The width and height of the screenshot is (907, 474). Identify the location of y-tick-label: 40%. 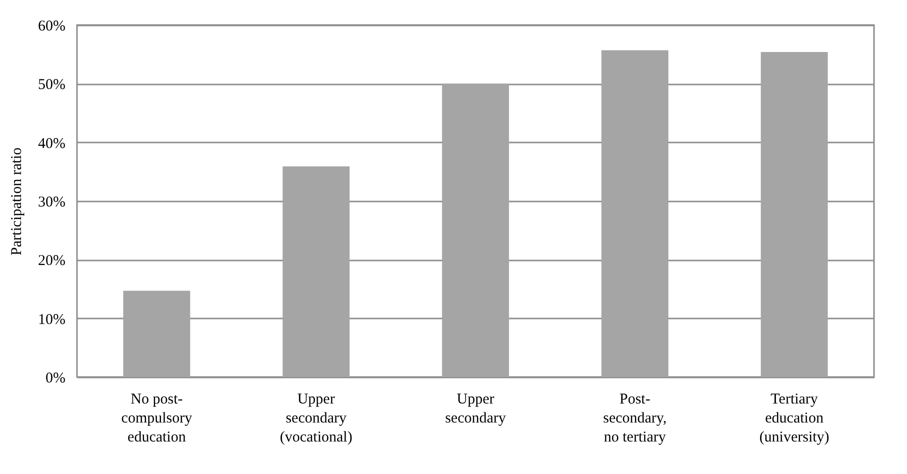
(52, 144).